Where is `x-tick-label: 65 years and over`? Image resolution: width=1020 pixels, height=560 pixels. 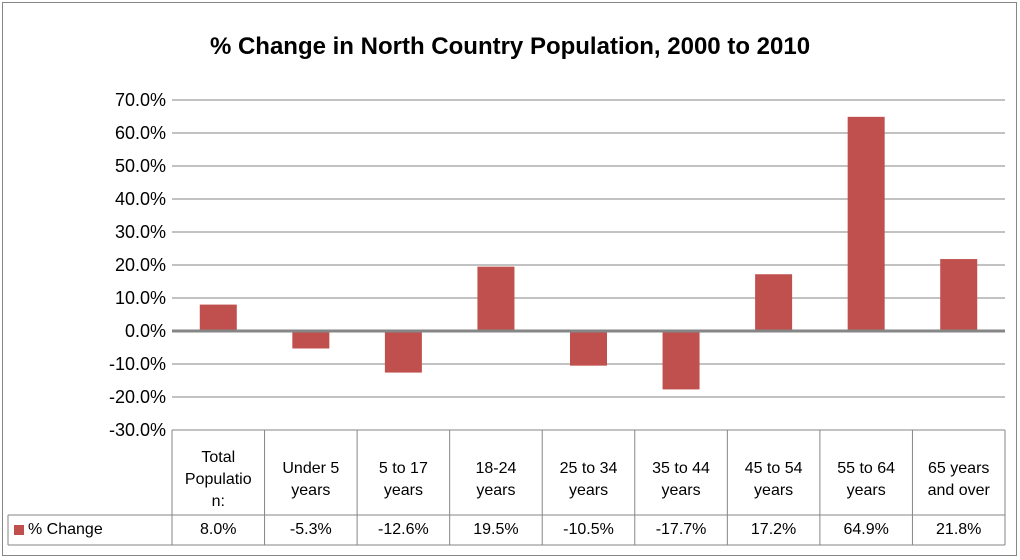 x-tick-label: 65 years and over is located at coordinates (958, 479).